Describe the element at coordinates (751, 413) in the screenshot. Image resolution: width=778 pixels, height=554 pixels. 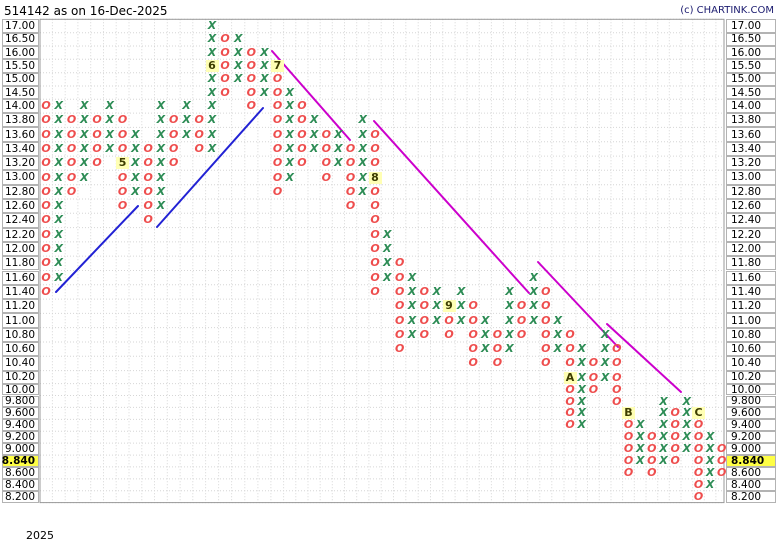
I see `y-axis-label-right: 9.600` at that location.